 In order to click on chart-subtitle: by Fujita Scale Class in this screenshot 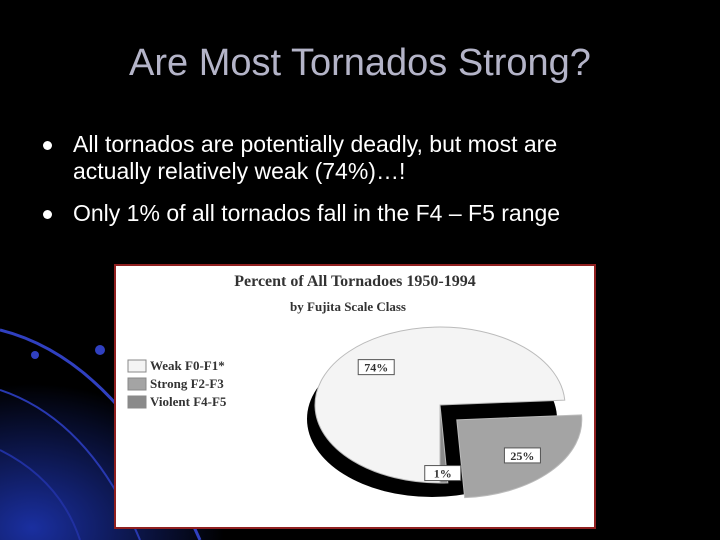, I will do `click(348, 306)`.